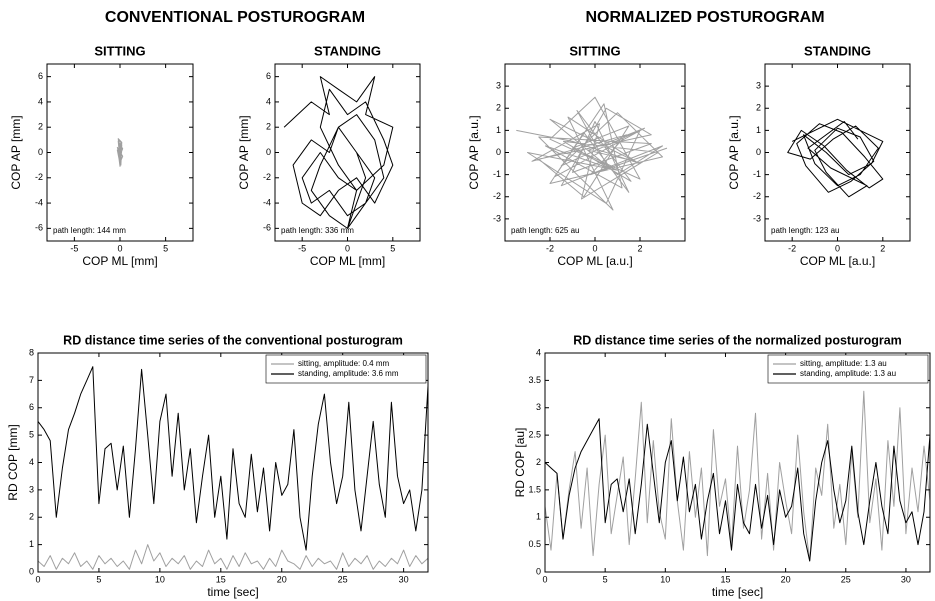 The width and height of the screenshot is (935, 601). I want to click on y-tick-label: 1.5, so click(534, 489).